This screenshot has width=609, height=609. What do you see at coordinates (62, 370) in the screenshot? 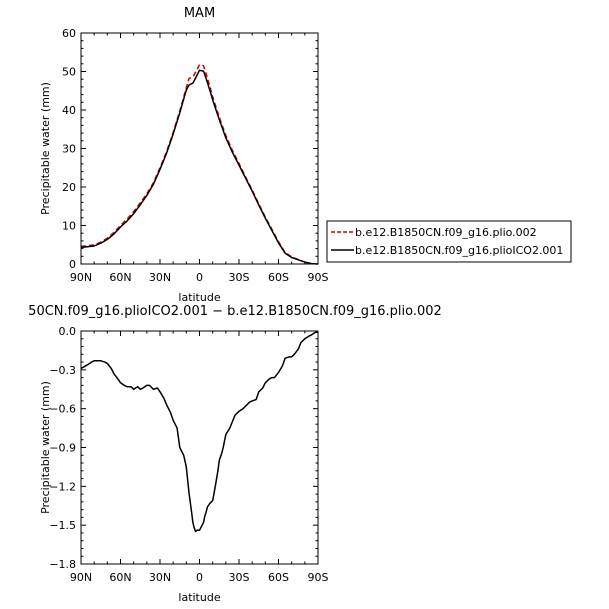
I see `y-tick-label: −0.3` at bounding box center [62, 370].